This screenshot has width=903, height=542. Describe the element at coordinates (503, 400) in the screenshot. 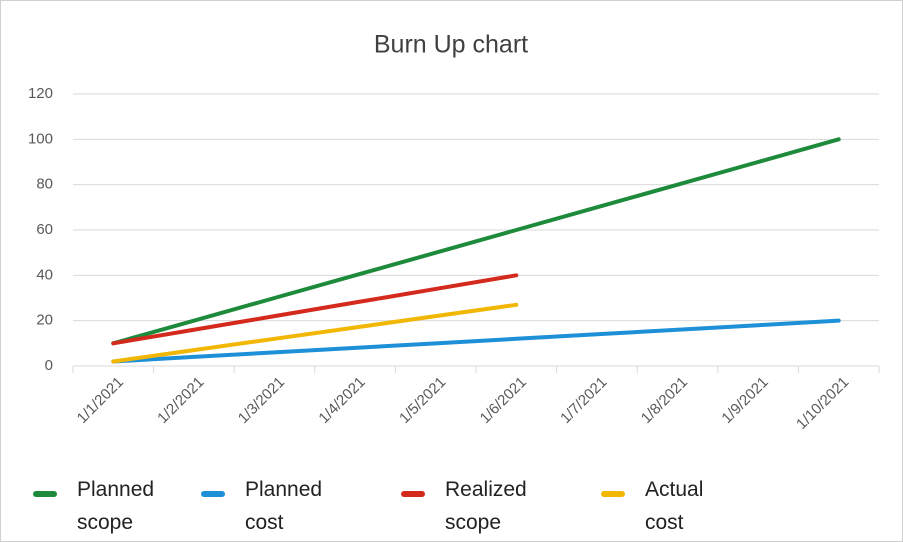

I see `x-tick-label: 1/6/2021` at that location.